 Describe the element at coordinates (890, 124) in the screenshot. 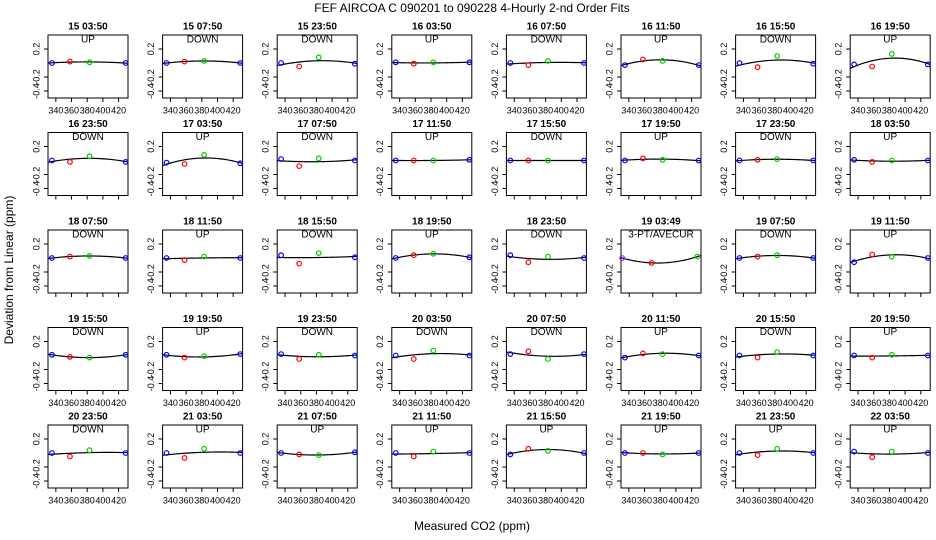

I see `panel-title: 18 03:50` at that location.